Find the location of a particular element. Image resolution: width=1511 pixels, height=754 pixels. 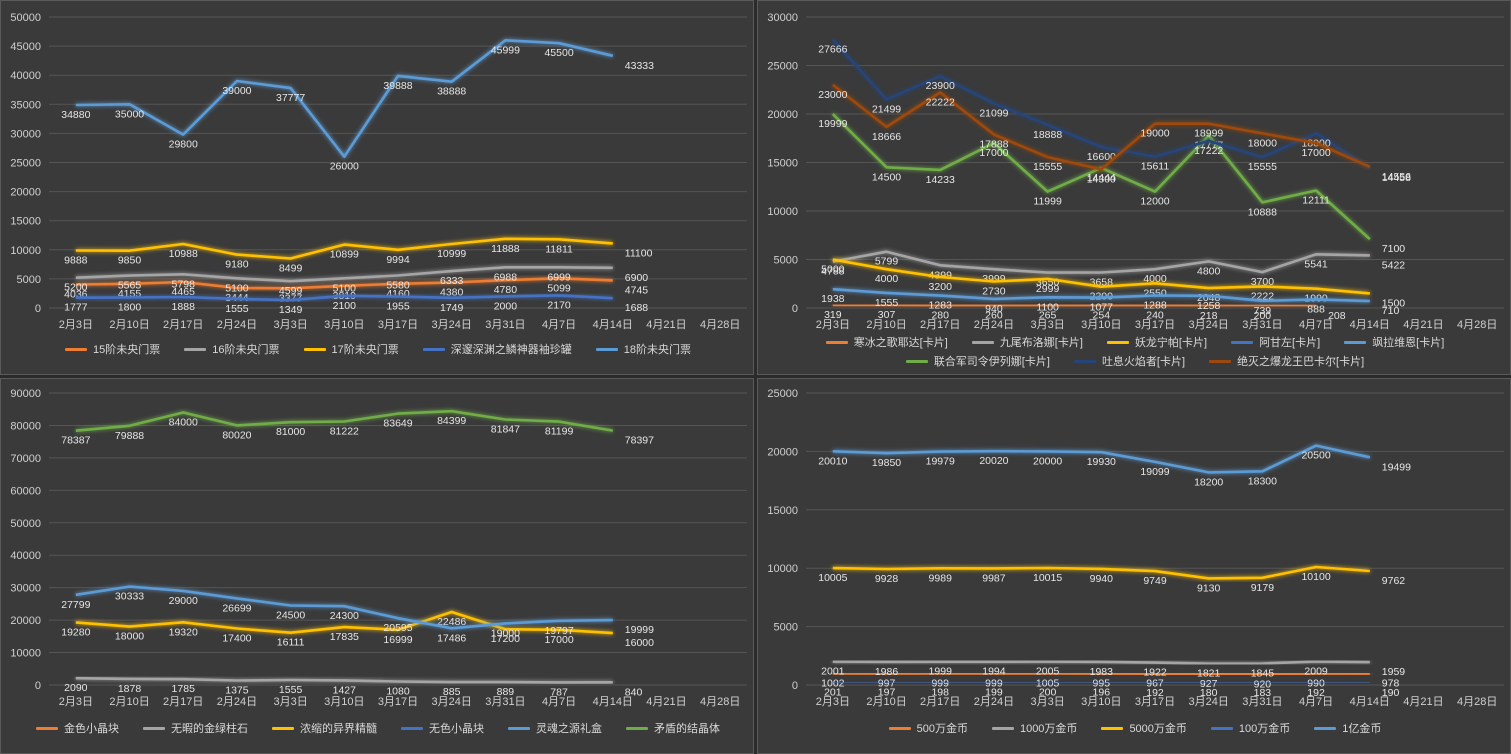

data-label: 83649 is located at coordinates (397, 424).